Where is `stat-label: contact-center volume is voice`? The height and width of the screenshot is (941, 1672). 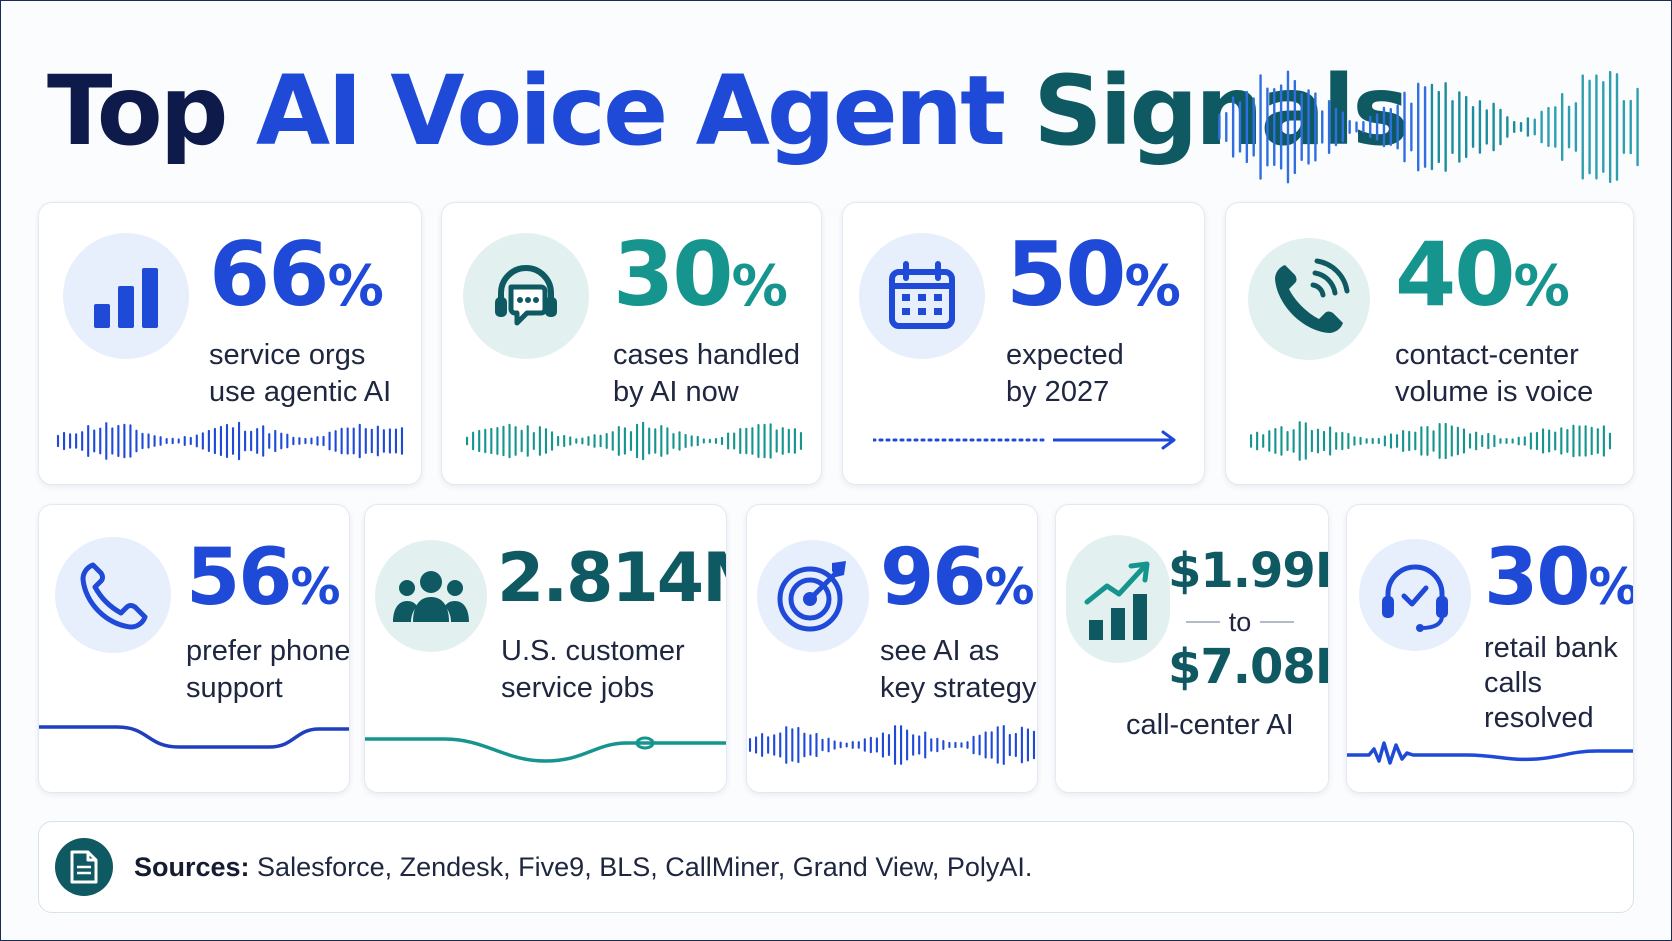 stat-label: contact-center volume is voice is located at coordinates (1494, 373).